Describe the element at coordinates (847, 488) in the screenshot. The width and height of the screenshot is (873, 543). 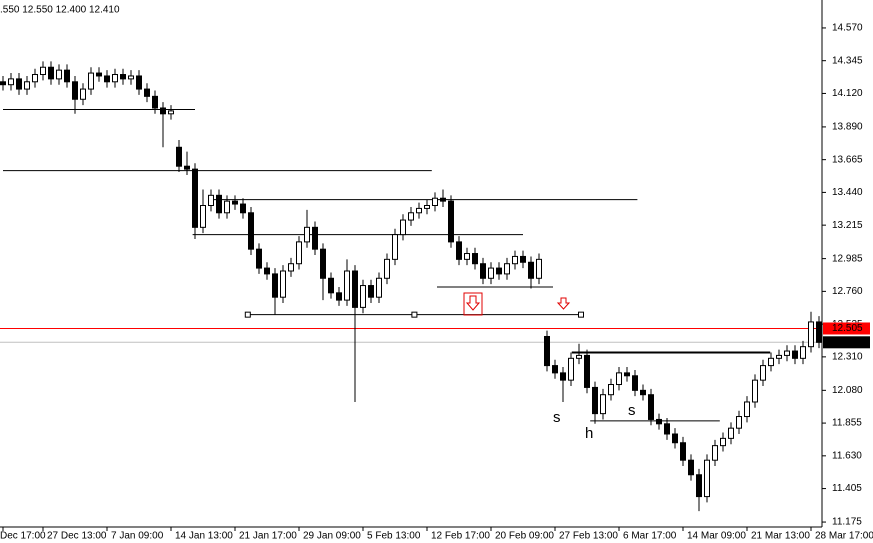
I see `y-tick-label: 11.405` at that location.